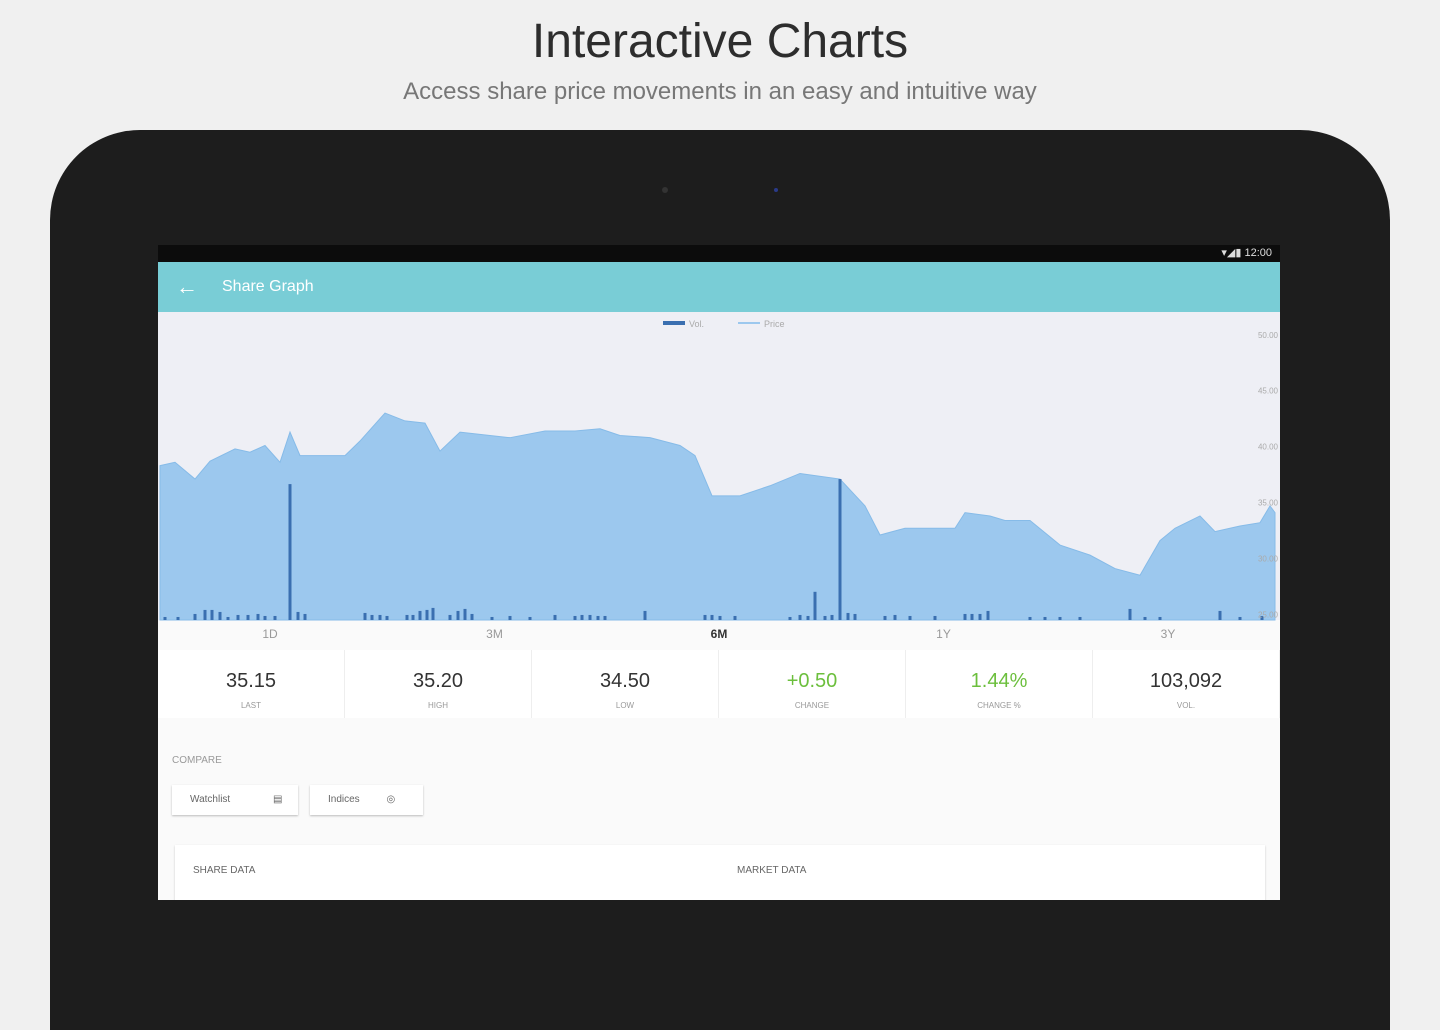  Describe the element at coordinates (772, 870) in the screenshot. I see `section-title: MARKET DATA` at that location.